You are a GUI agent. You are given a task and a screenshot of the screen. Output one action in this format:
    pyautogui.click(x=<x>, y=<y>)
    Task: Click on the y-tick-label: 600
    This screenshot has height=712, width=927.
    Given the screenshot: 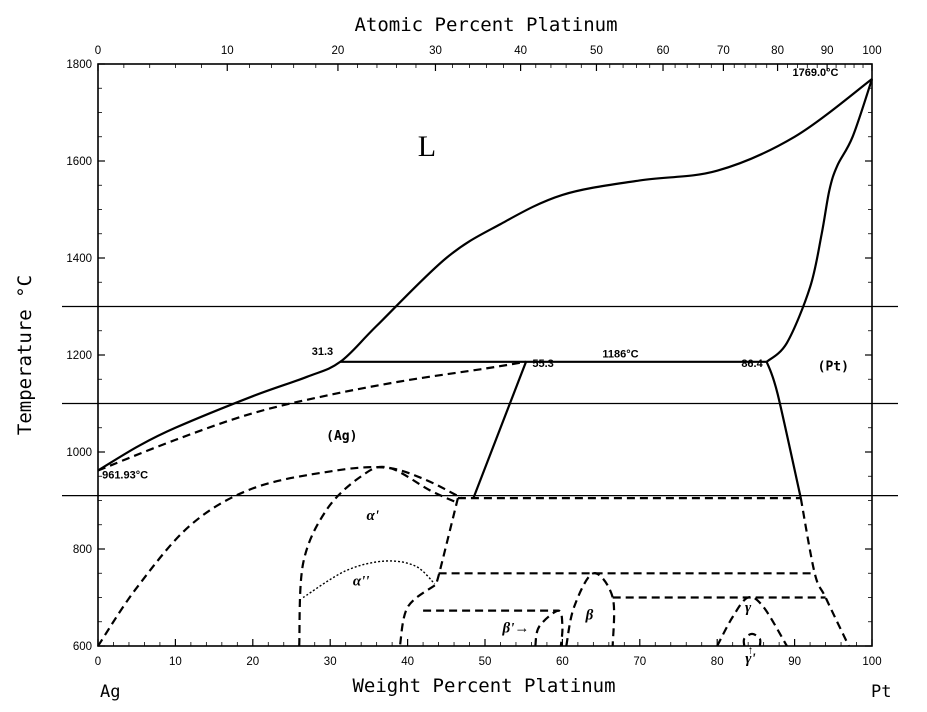 What is the action you would take?
    pyautogui.click(x=82, y=647)
    